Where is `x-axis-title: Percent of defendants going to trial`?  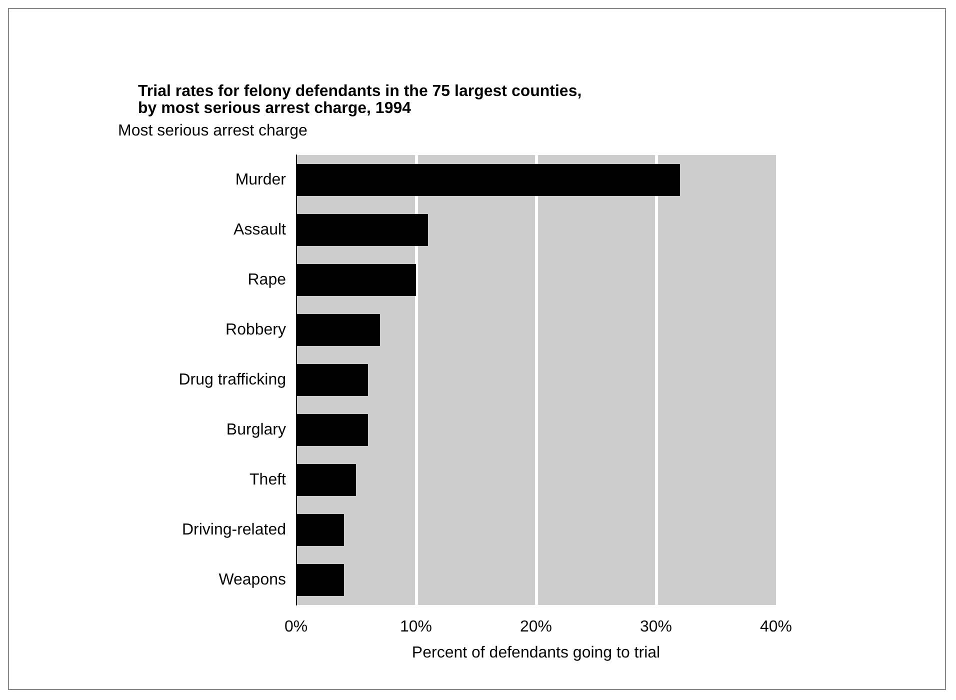
x-axis-title: Percent of defendants going to trial is located at coordinates (536, 653).